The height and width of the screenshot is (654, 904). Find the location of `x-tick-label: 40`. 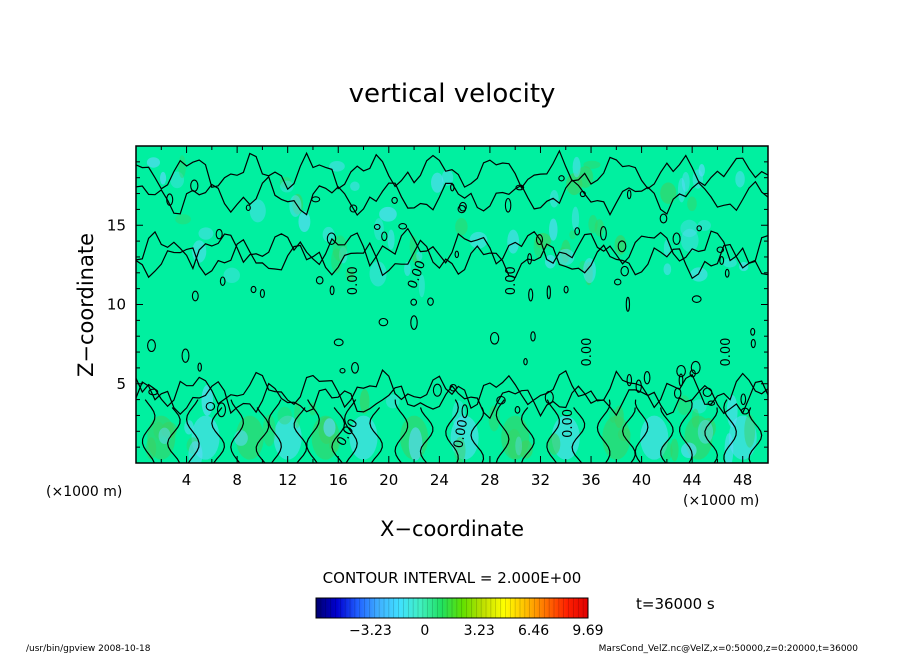

x-tick-label: 40 is located at coordinates (641, 480).